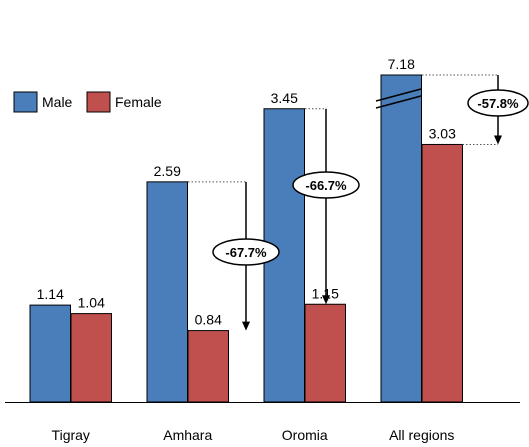  I want to click on category-label: Tigray, so click(71, 435).